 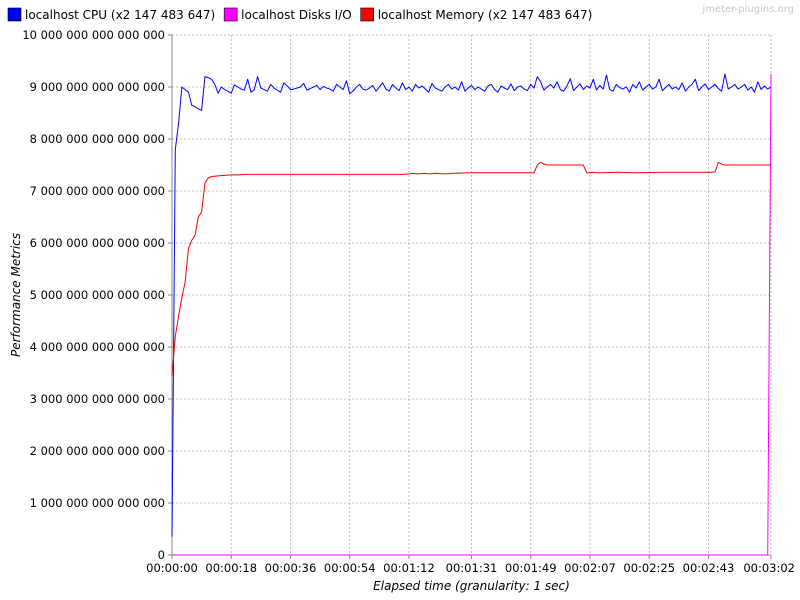 What do you see at coordinates (472, 568) in the screenshot?
I see `x-tick-label-5: 00:01:31` at bounding box center [472, 568].